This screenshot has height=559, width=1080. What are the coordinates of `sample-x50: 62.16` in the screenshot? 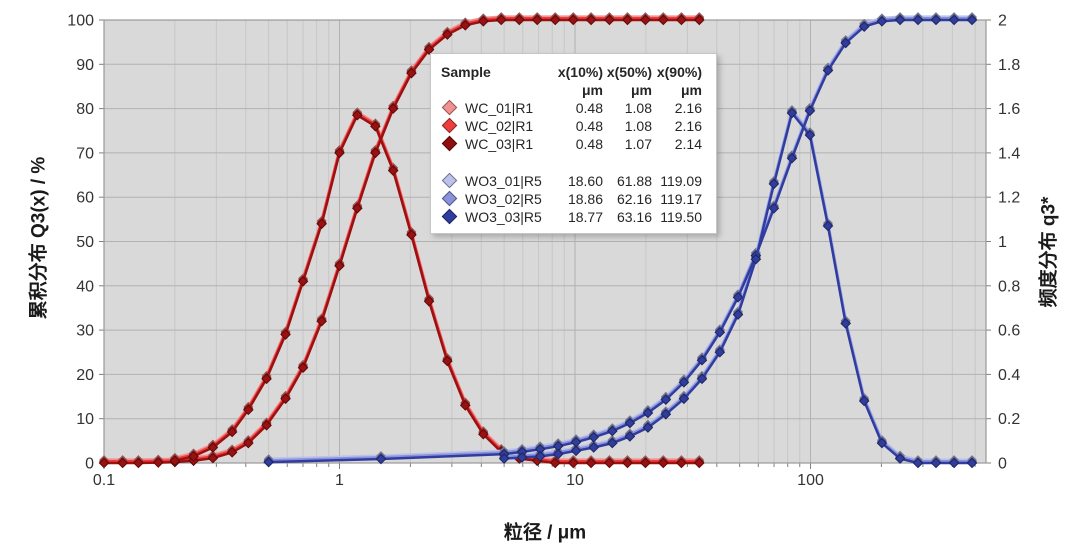 It's located at (634, 199).